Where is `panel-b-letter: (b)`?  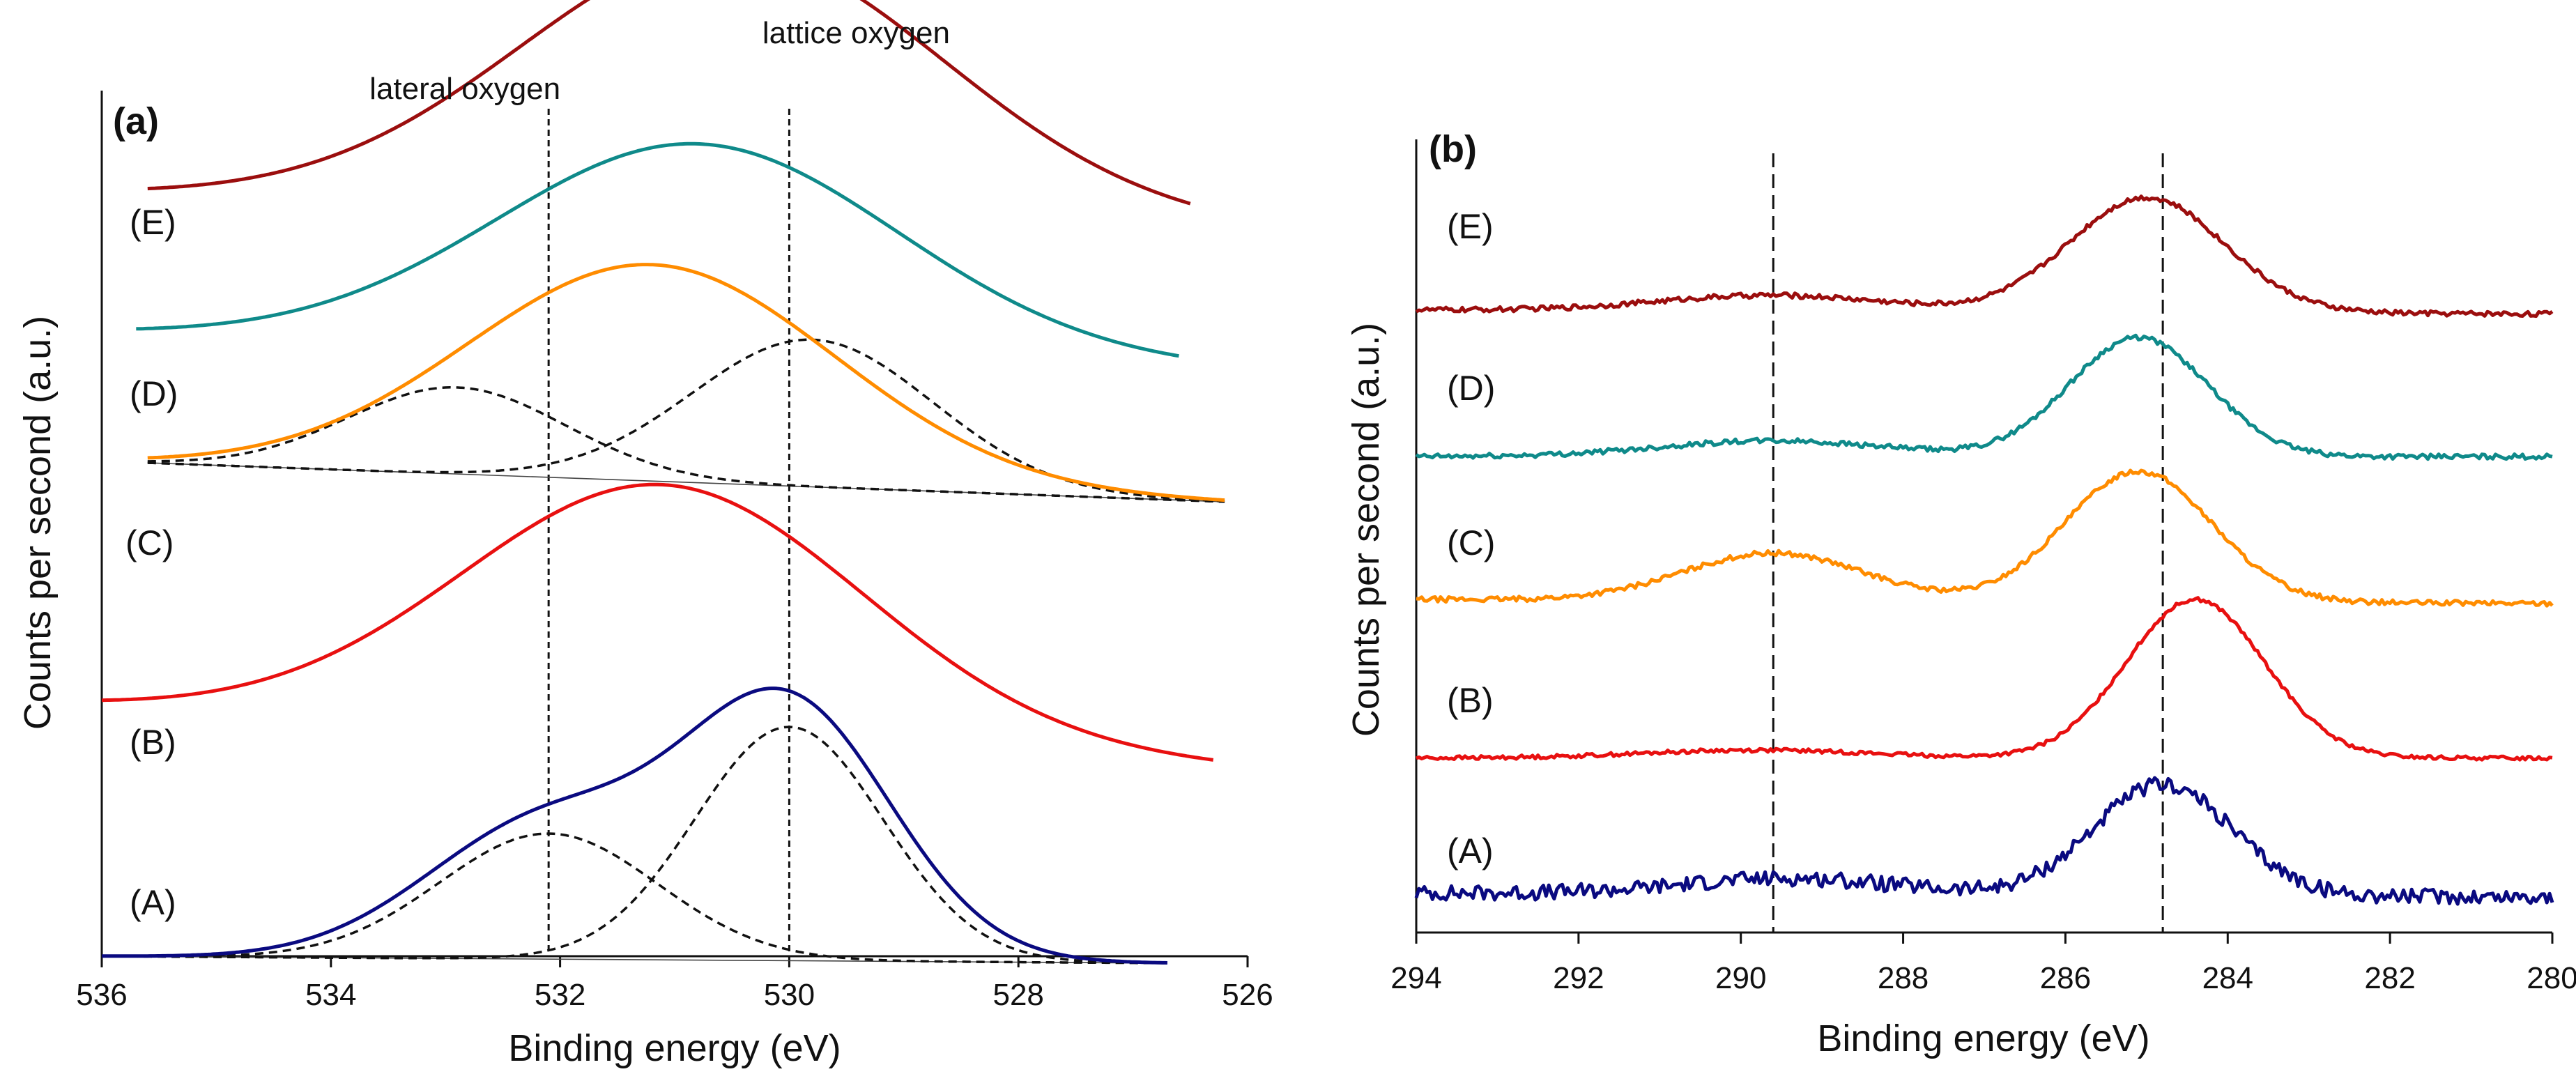
panel-b-letter: (b) is located at coordinates (1453, 149).